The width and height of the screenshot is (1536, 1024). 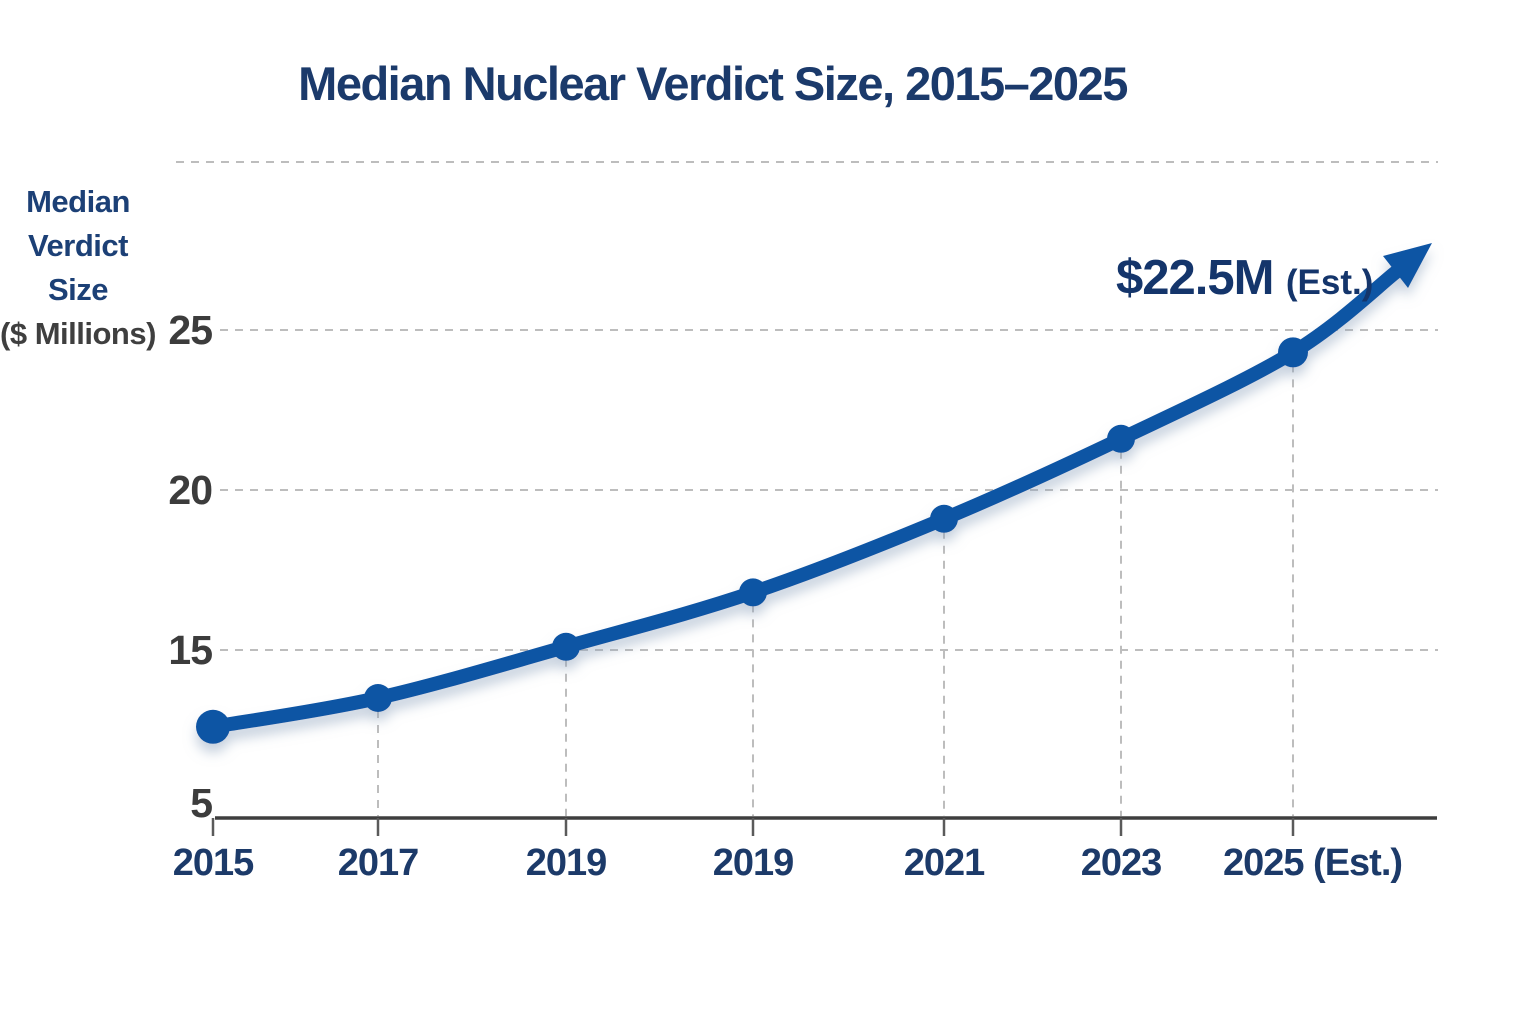 What do you see at coordinates (213, 726) in the screenshot?
I see `data-point-2015` at bounding box center [213, 726].